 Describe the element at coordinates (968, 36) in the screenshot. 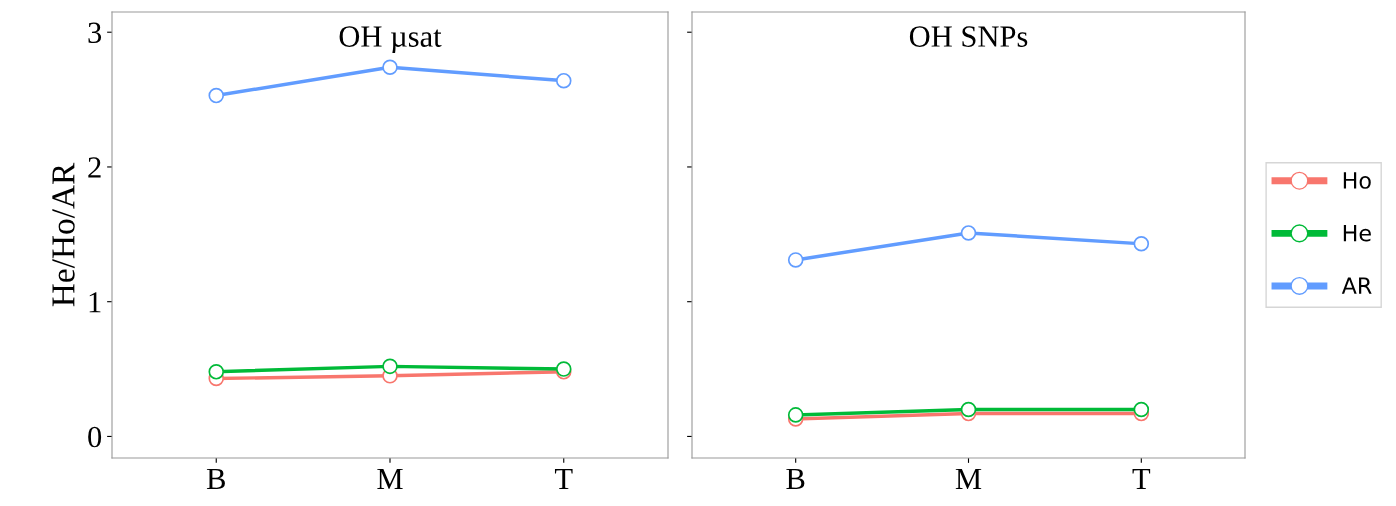

I see `chart-title: OH SNPs` at that location.